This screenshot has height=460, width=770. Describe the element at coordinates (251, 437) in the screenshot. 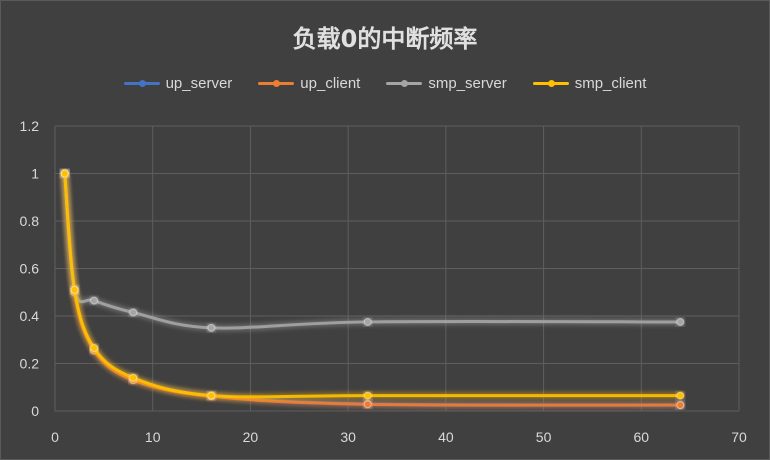

I see `x-tick-label: 20` at that location.